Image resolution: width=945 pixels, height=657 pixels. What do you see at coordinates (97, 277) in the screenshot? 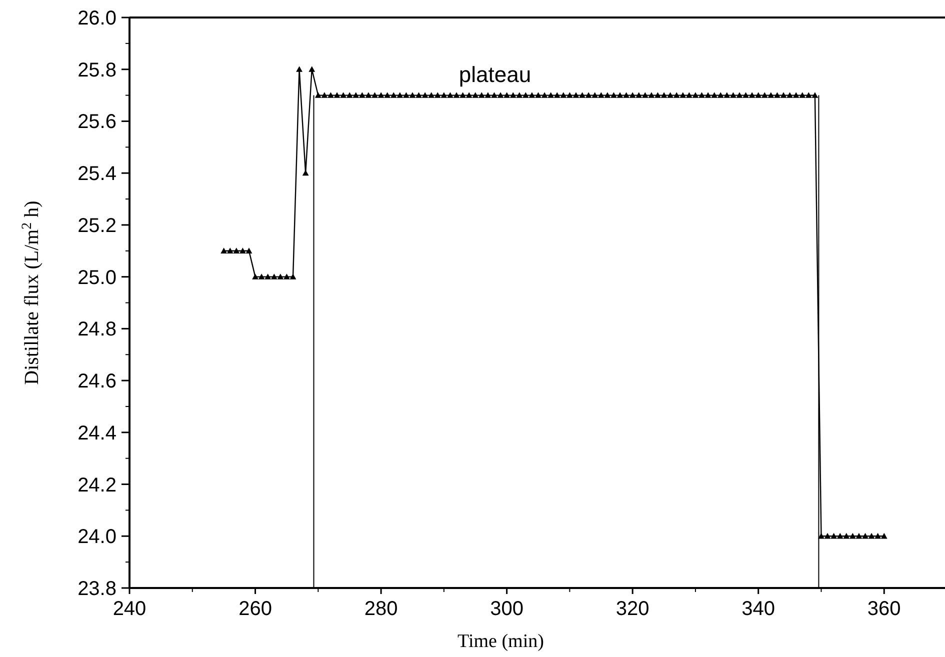
I see `y-tick-label: 25.0` at bounding box center [97, 277].